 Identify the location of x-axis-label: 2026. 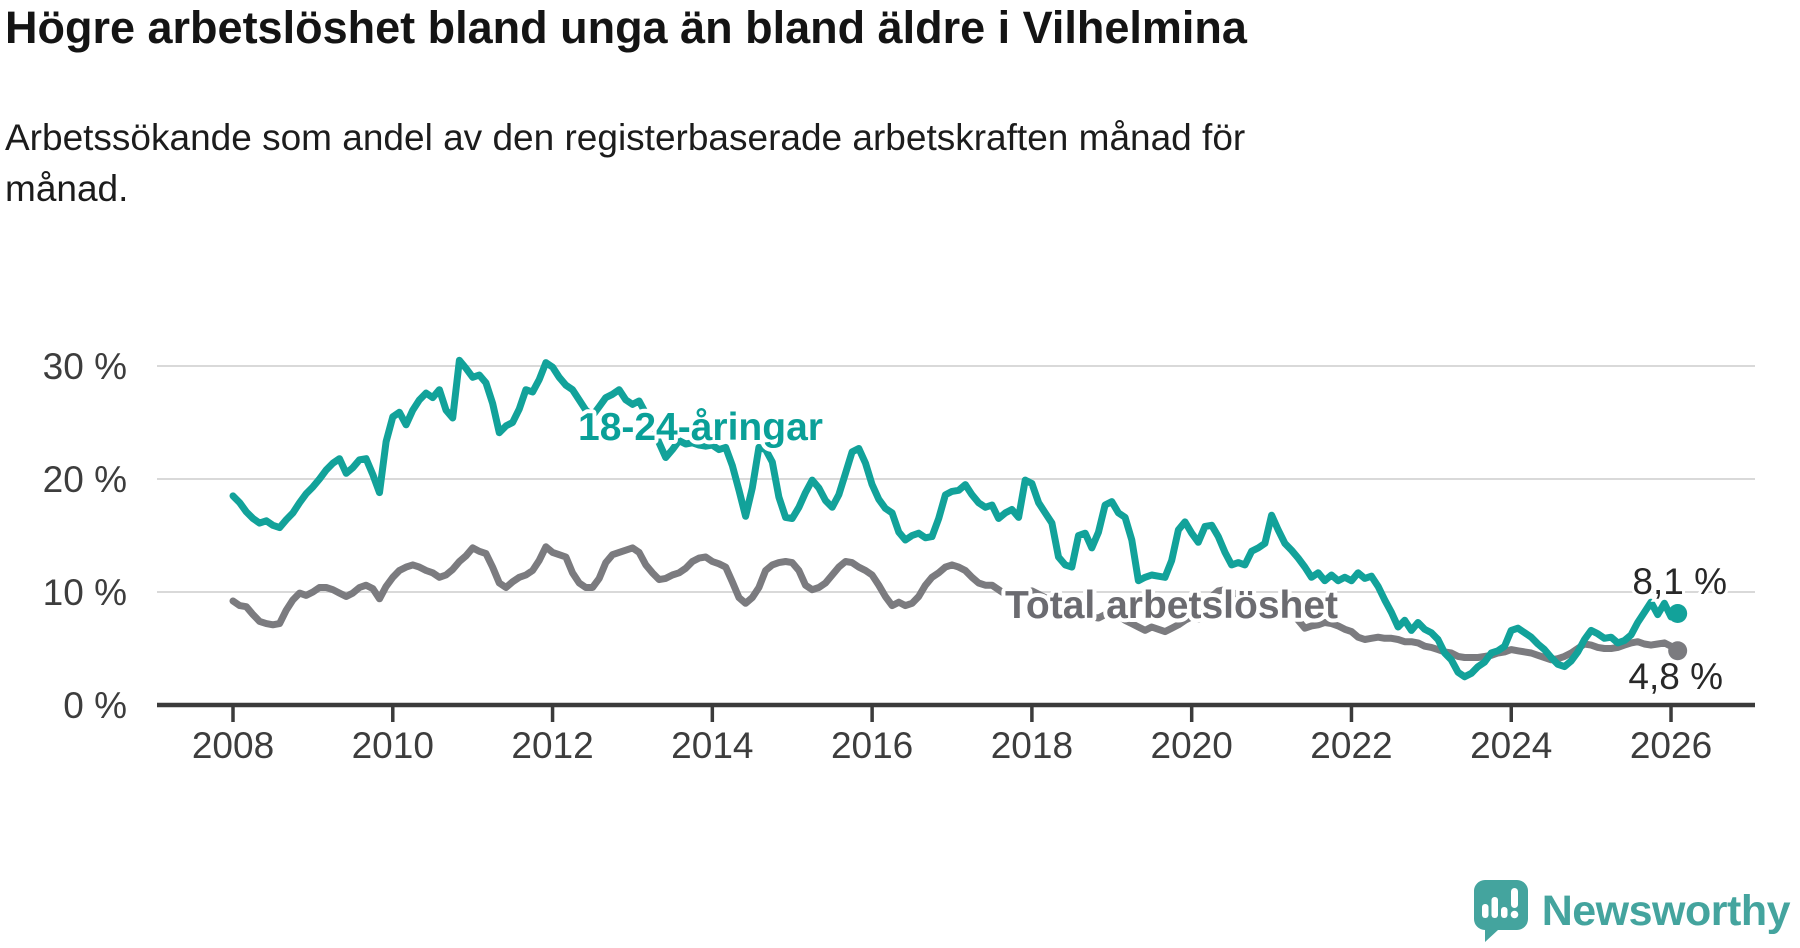
(1671, 745).